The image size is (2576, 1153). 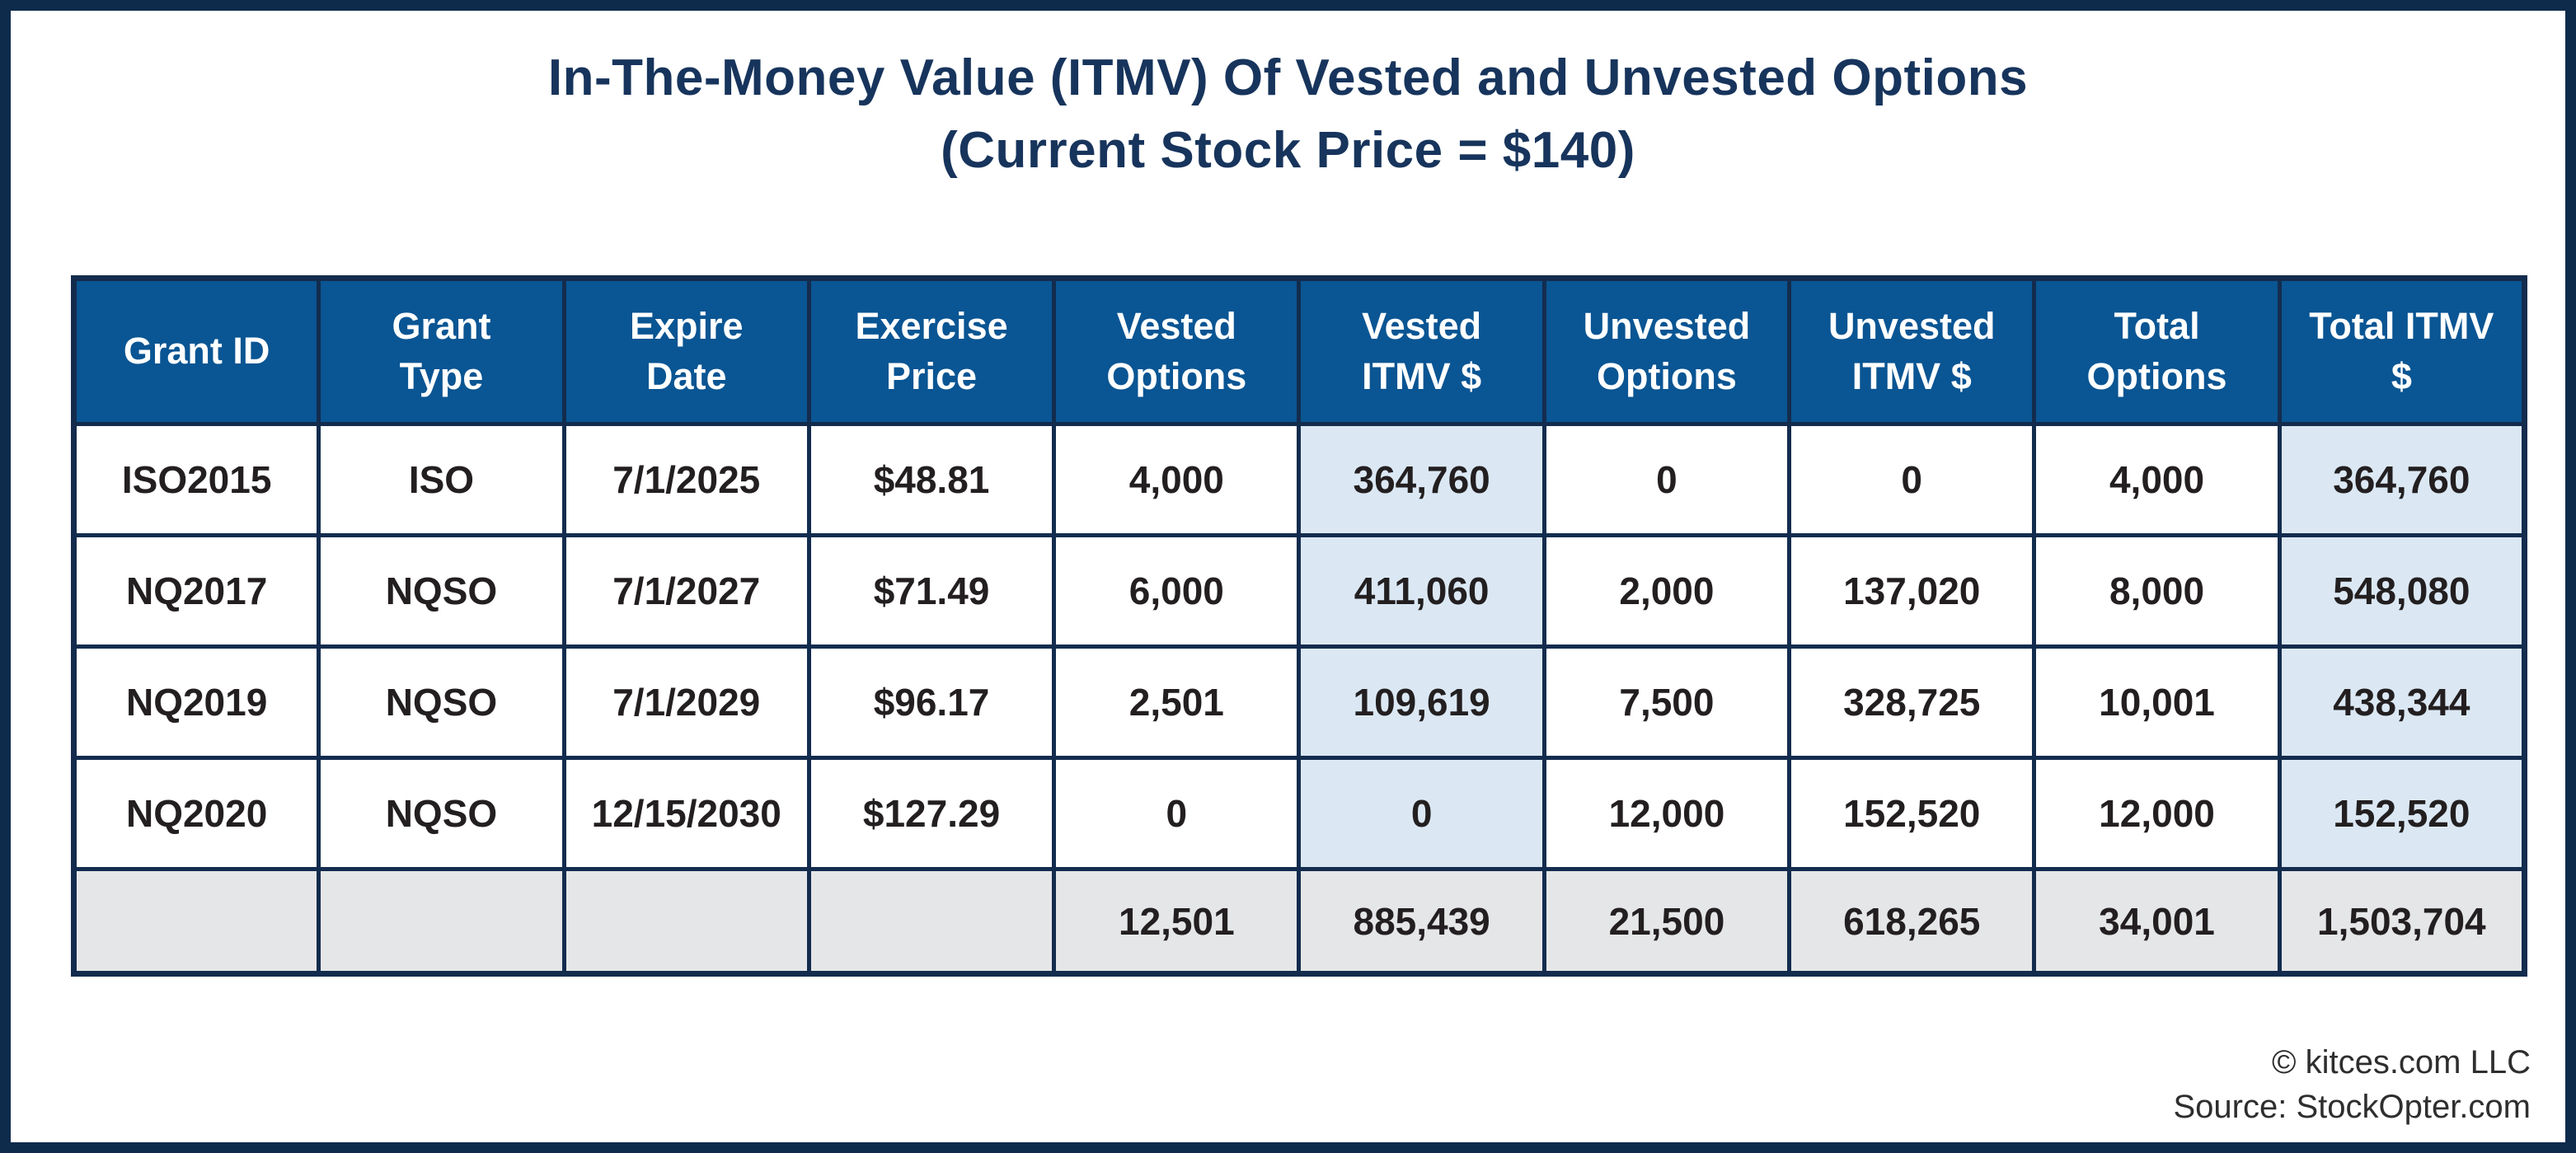 I want to click on cell-exercise-price: $71.49, so click(x=932, y=591).